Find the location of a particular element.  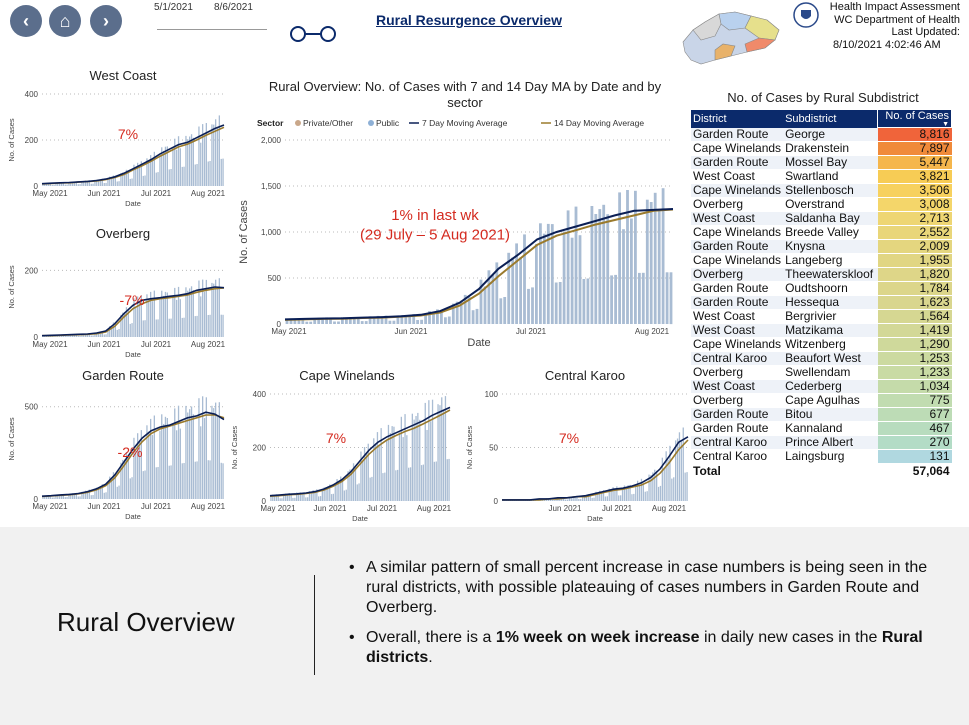

cell-district: Overberg is located at coordinates (737, 204).